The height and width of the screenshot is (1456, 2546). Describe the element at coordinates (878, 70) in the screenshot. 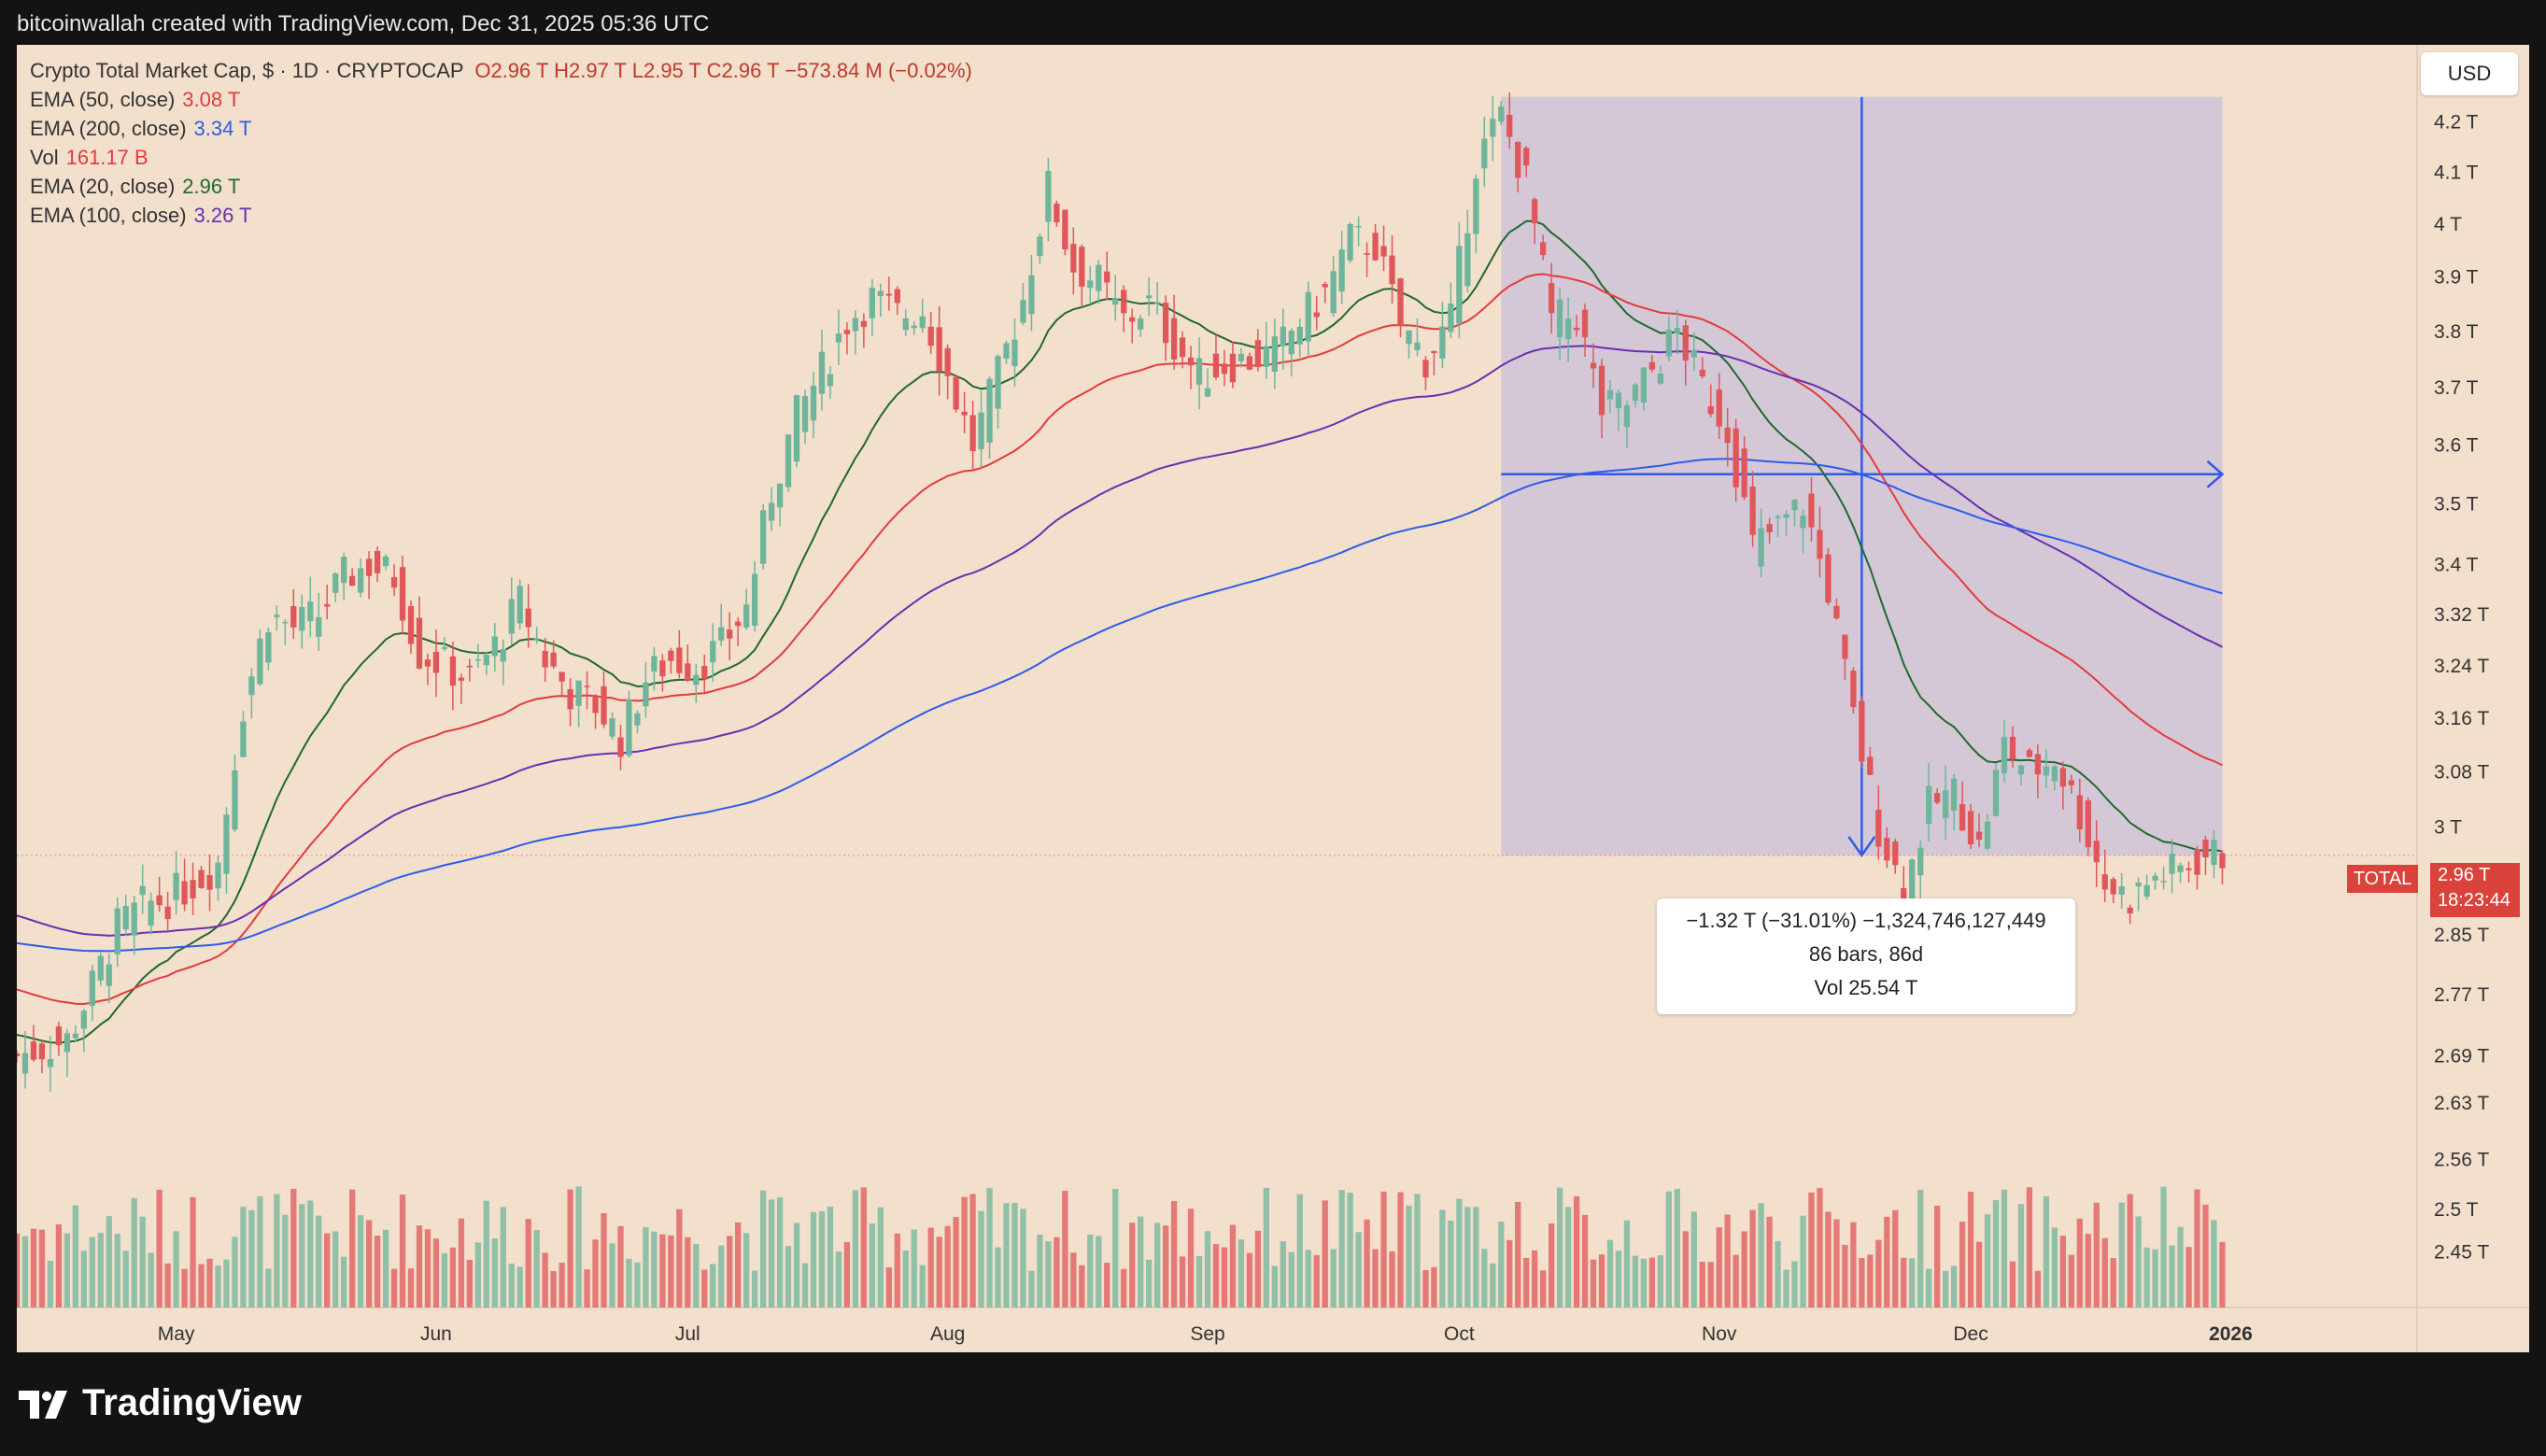

I see `change-value: −573.84 M (−0.02%)` at that location.